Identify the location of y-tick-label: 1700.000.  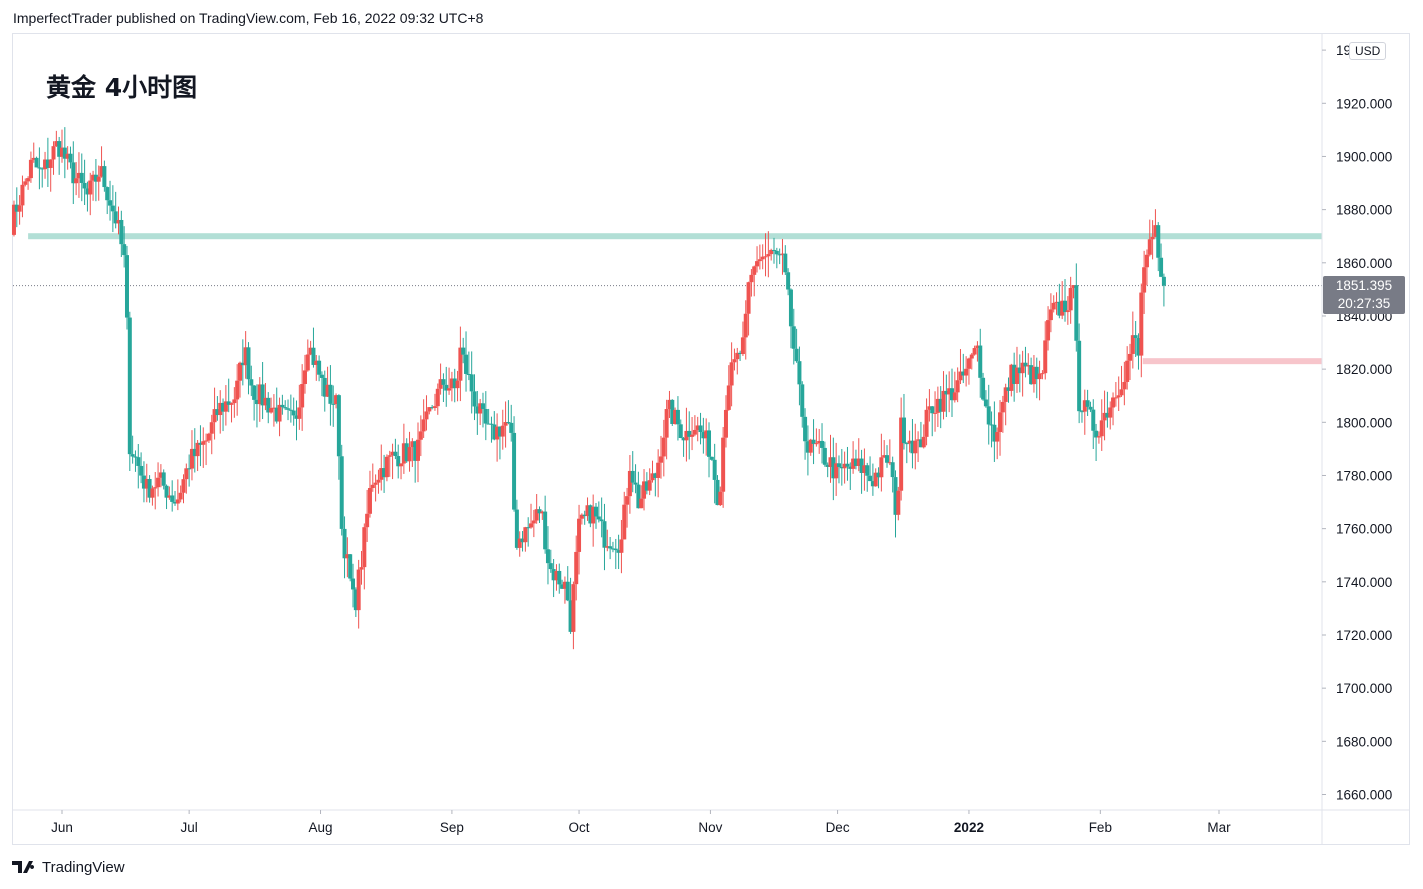
(1364, 688).